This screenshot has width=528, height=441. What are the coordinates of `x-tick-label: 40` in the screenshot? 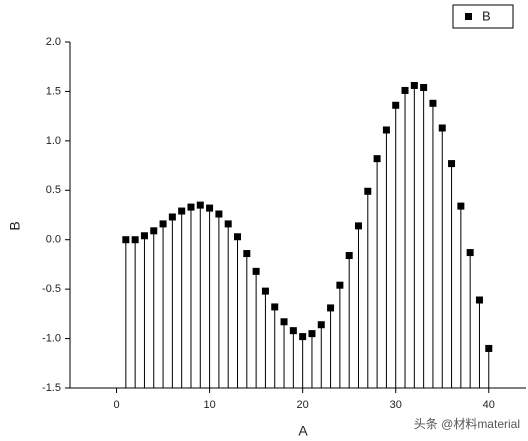 It's located at (489, 405).